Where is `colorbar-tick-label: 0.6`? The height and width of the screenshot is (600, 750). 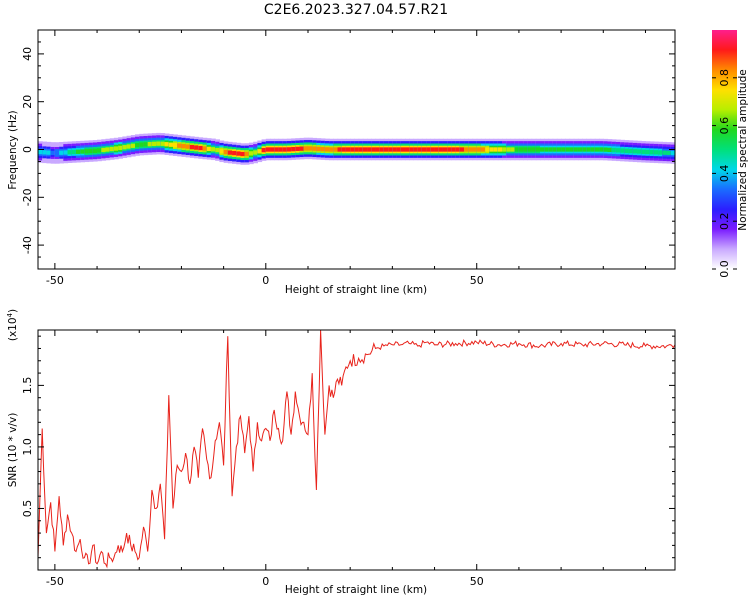
colorbar-tick-label: 0.6 is located at coordinates (724, 126).